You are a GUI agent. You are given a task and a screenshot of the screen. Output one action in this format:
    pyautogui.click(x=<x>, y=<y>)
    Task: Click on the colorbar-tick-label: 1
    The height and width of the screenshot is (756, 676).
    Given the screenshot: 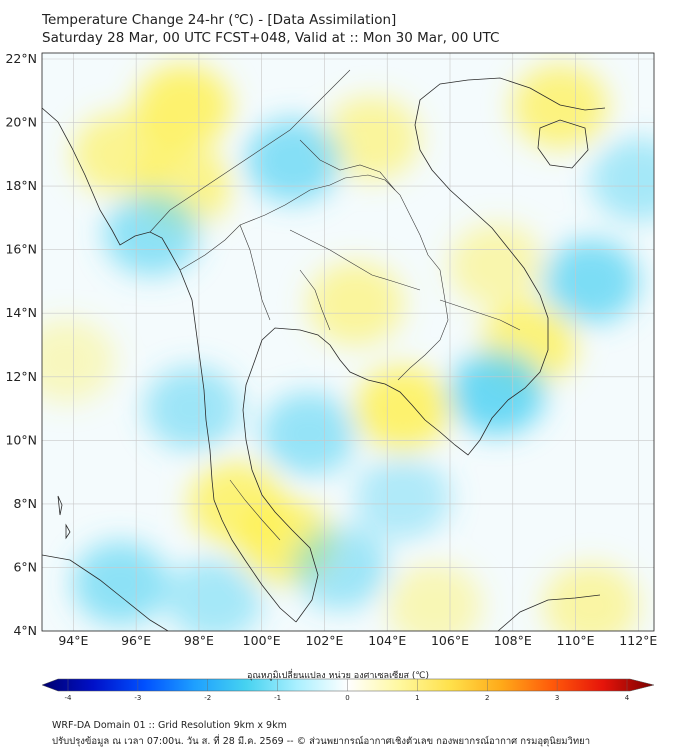 What is the action you would take?
    pyautogui.click(x=417, y=698)
    